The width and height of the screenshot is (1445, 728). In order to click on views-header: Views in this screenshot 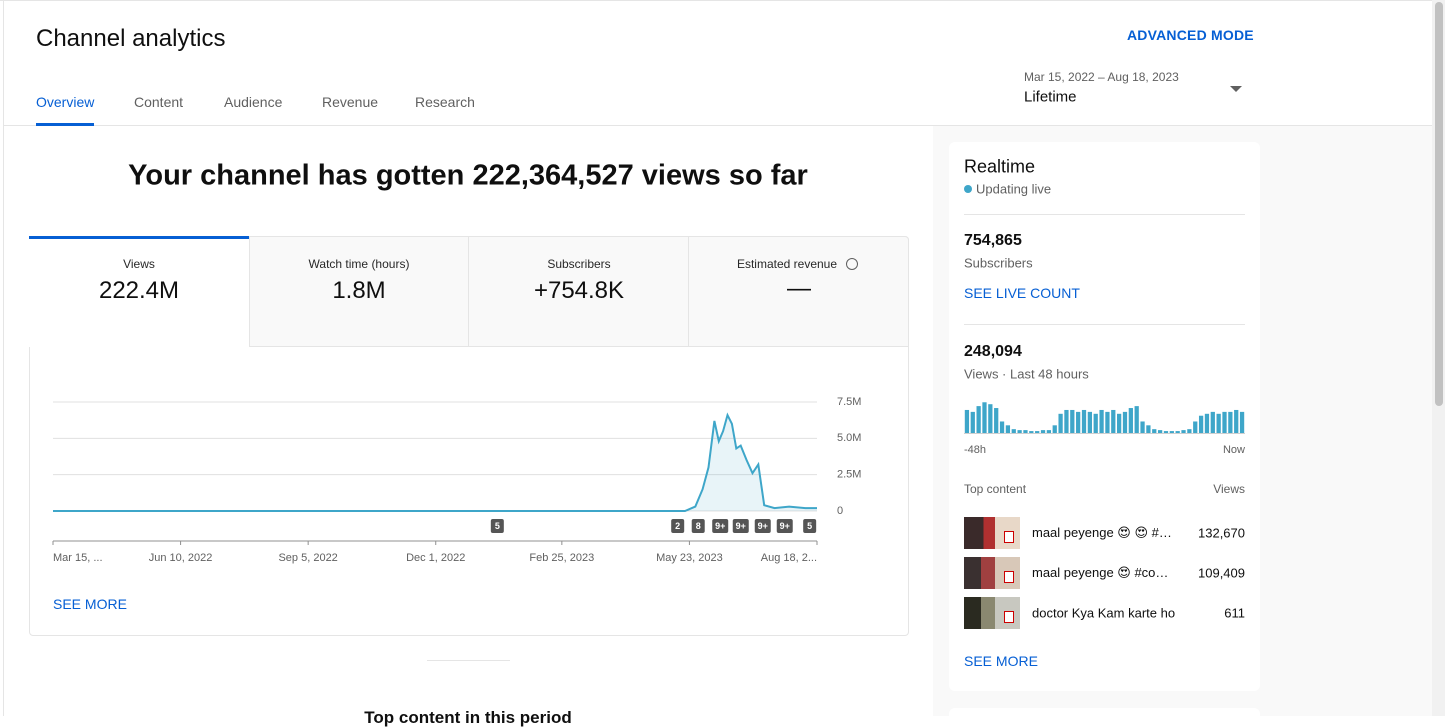, I will do `click(1229, 489)`.